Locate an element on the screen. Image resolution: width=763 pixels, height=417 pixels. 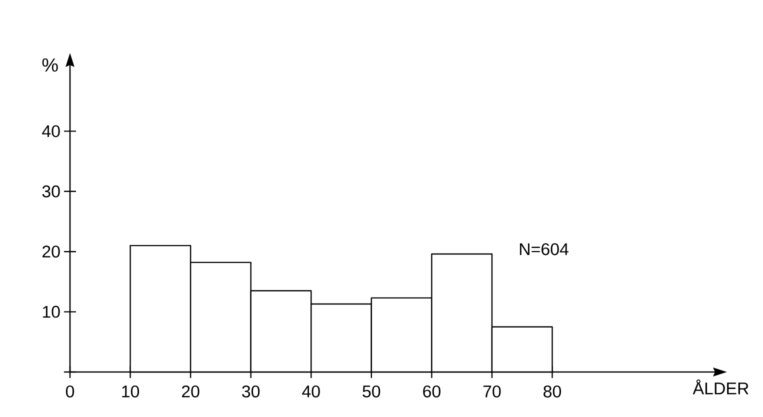
y-tick-label: 30 is located at coordinates (51, 191).